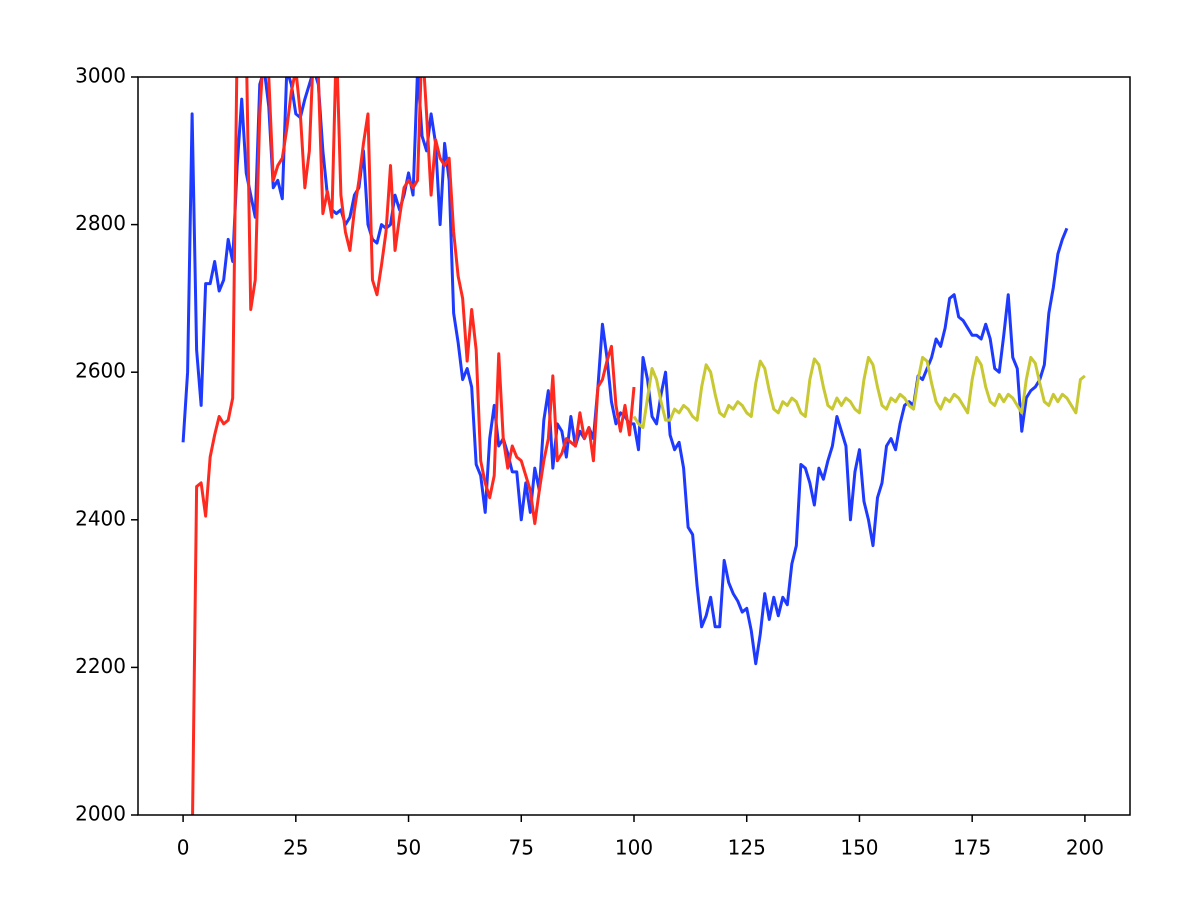  I want to click on x-tick-label: 200, so click(1085, 848).